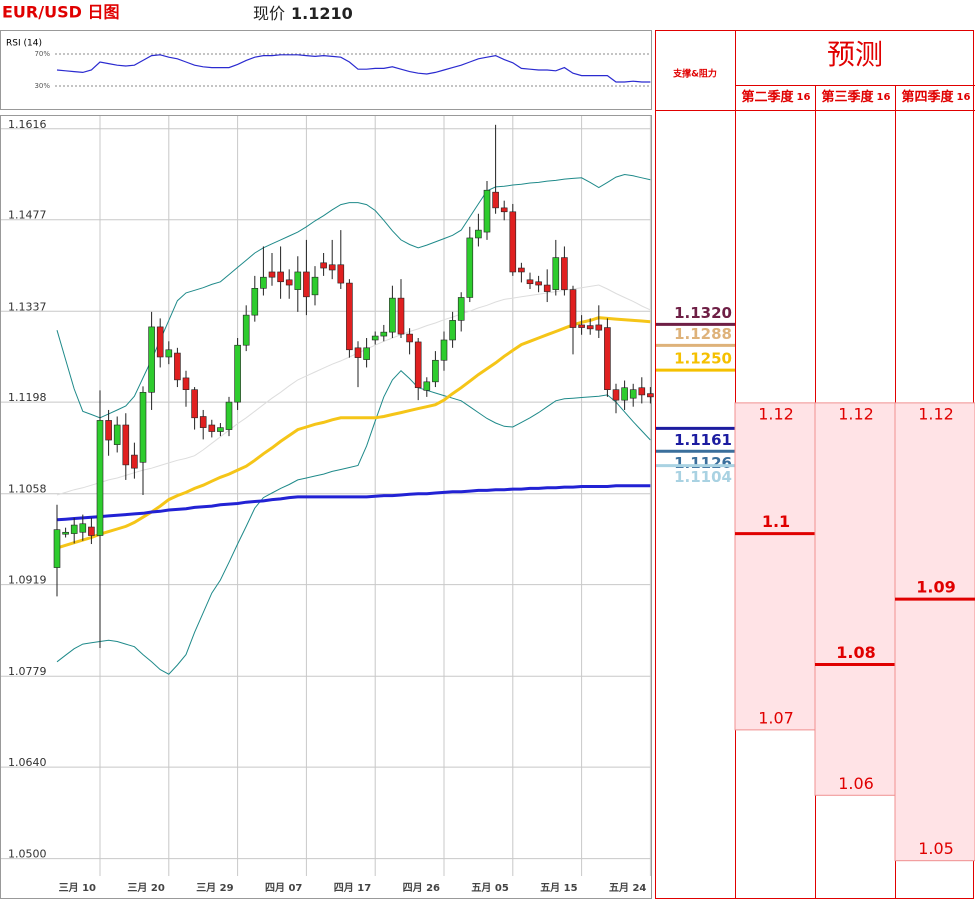 Image resolution: width=975 pixels, height=900 pixels. What do you see at coordinates (703, 463) in the screenshot?
I see `level-label: 1.1126` at bounding box center [703, 463].